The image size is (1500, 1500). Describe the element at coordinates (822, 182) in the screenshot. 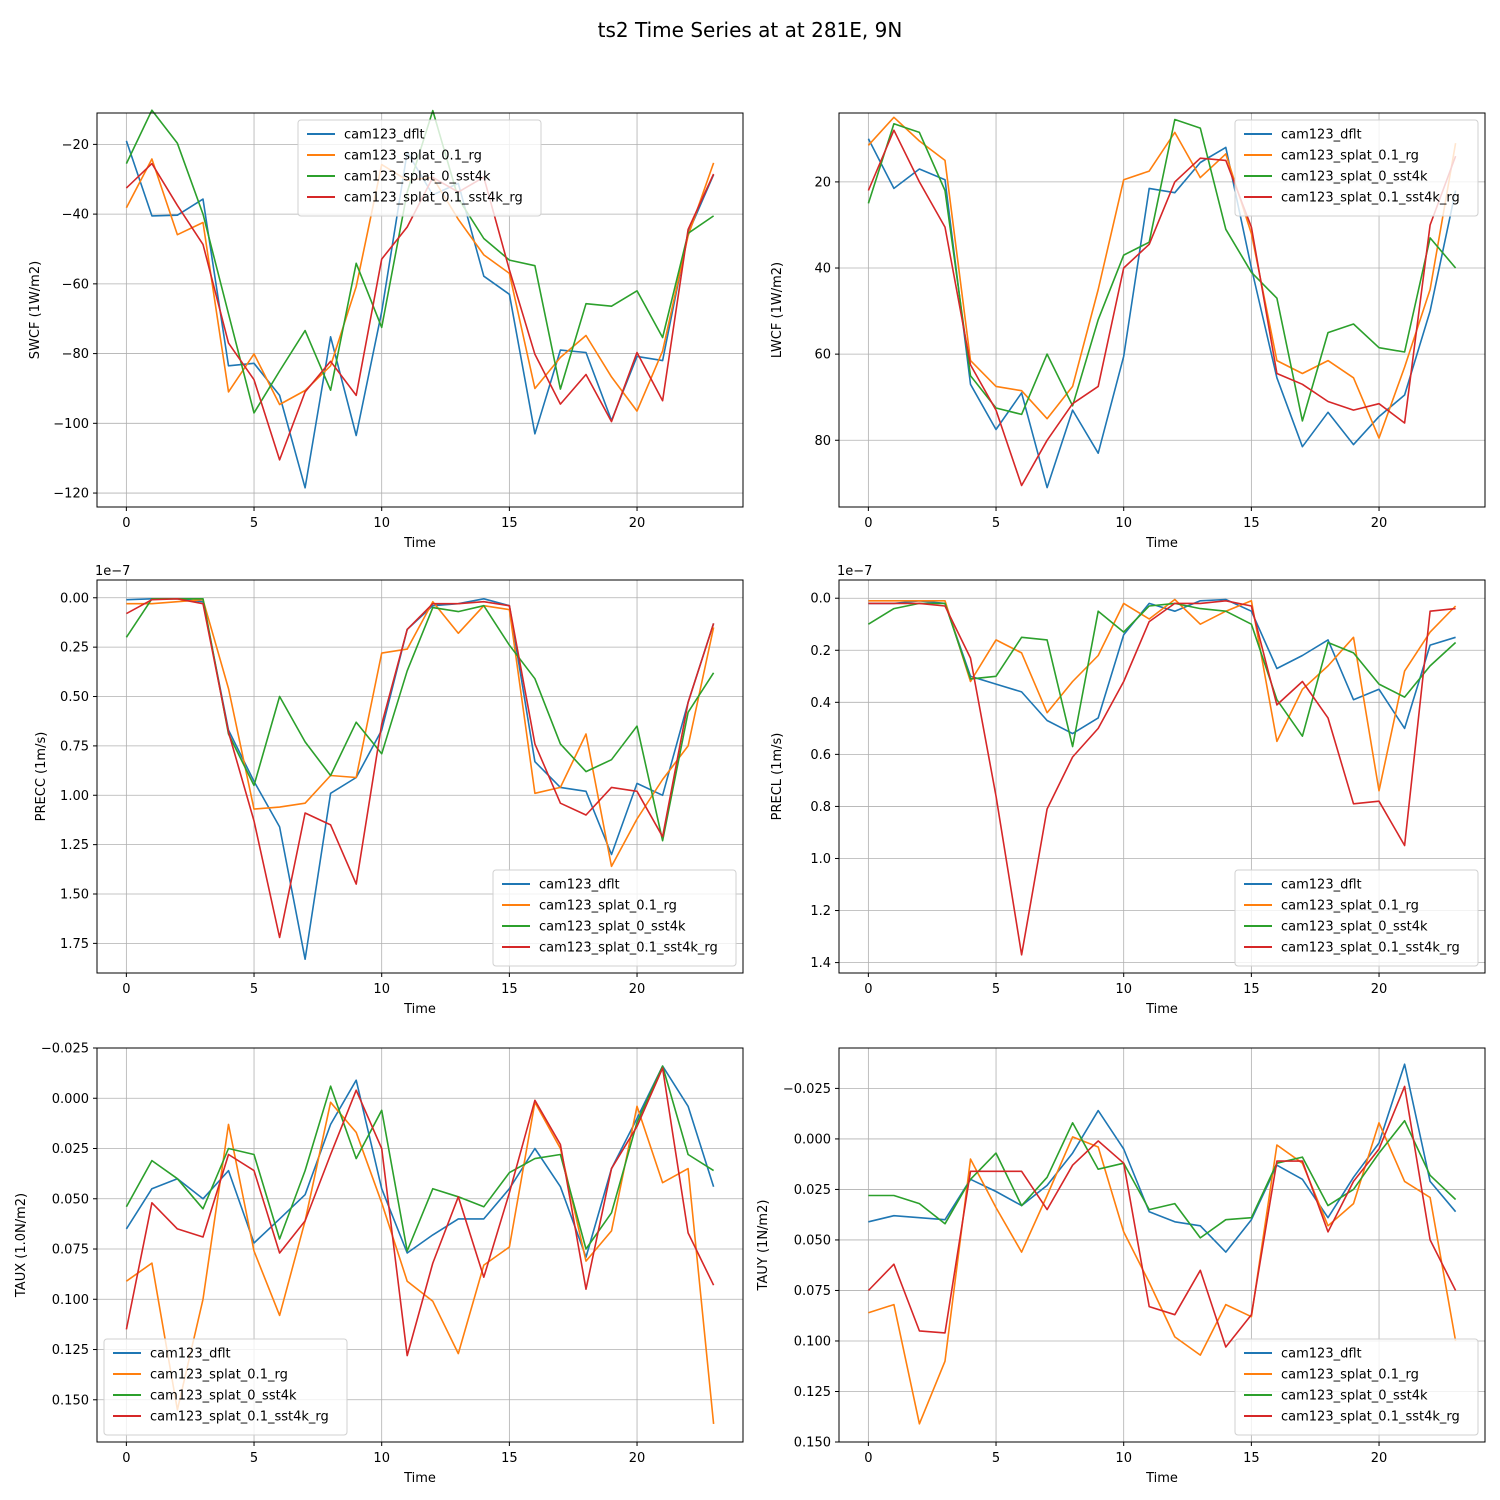

I see `y-tick-label: 20` at that location.